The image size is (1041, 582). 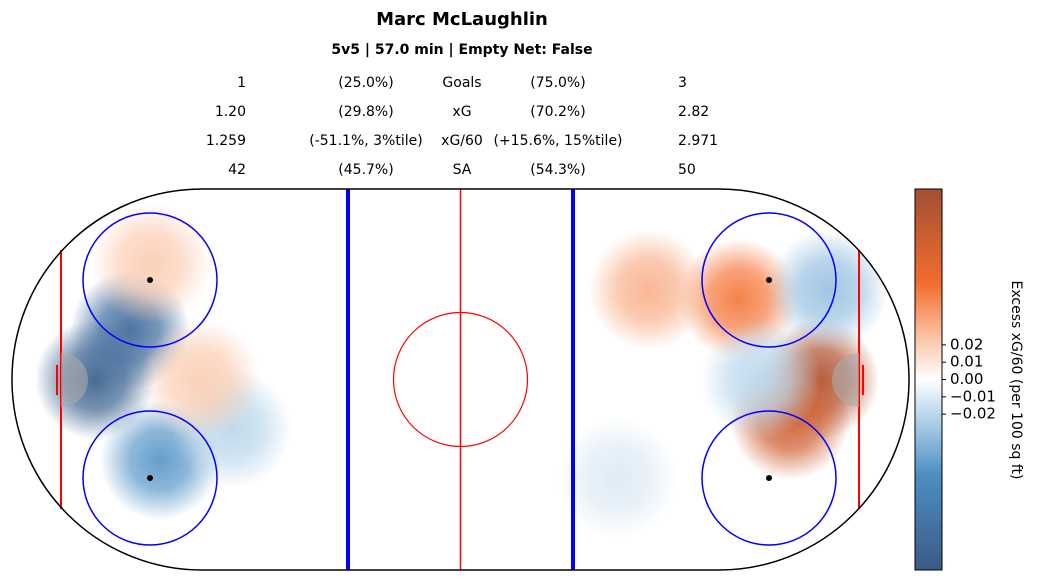 I want to click on colorbar-label: Excess xG/60 (per 100 sq ft), so click(x=1016, y=380).